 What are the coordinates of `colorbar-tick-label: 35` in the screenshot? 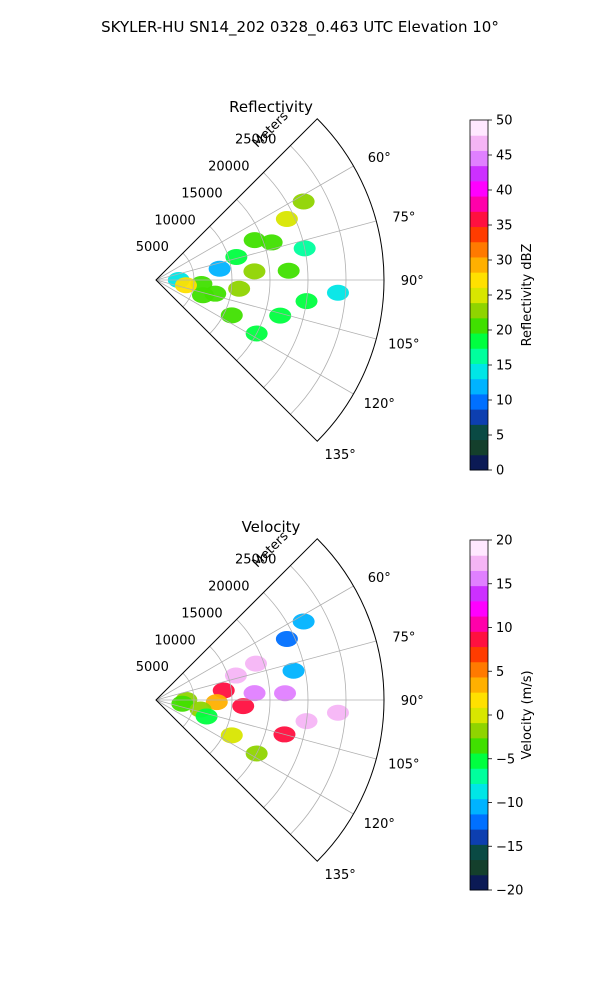 It's located at (504, 226).